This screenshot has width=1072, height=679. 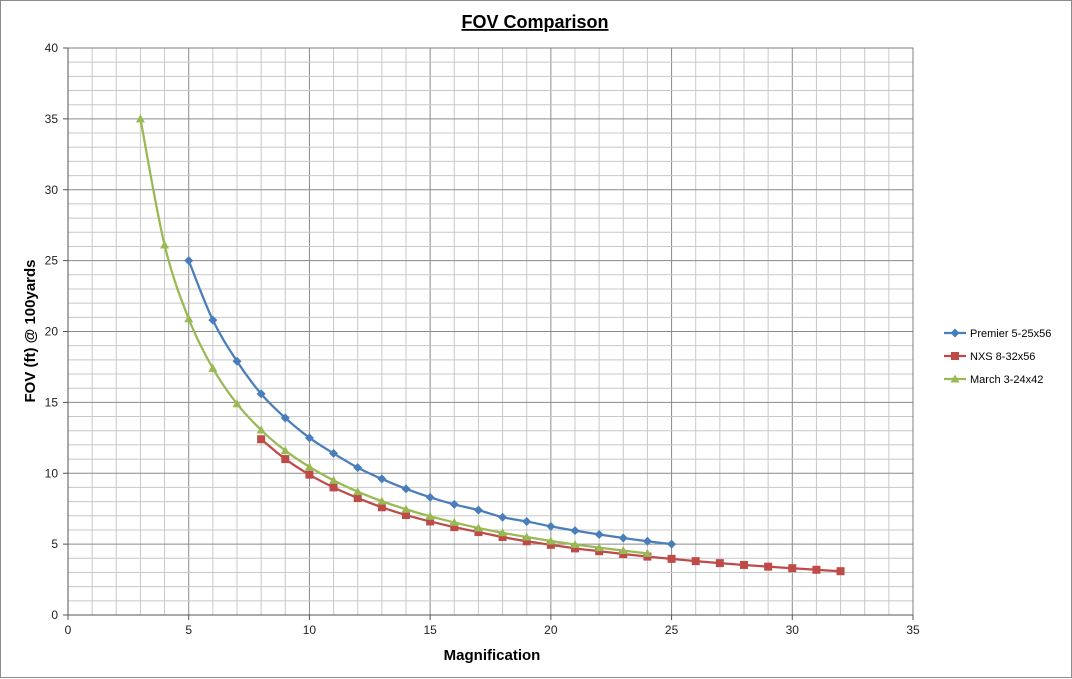 What do you see at coordinates (54, 544) in the screenshot?
I see `y-tick-label: 5` at bounding box center [54, 544].